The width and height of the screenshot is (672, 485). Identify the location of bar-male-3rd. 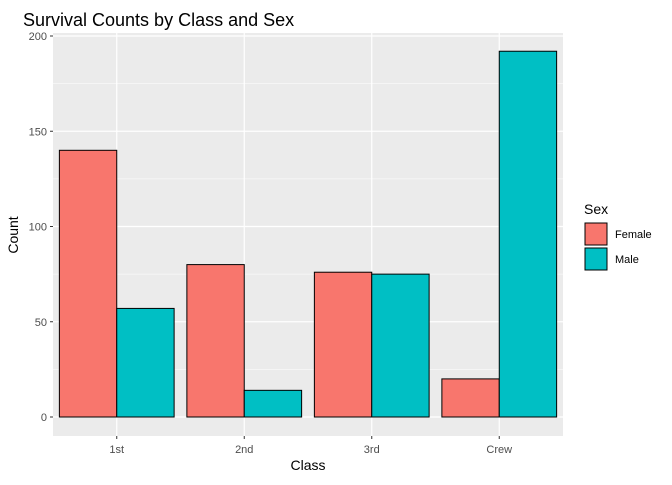
(400, 345).